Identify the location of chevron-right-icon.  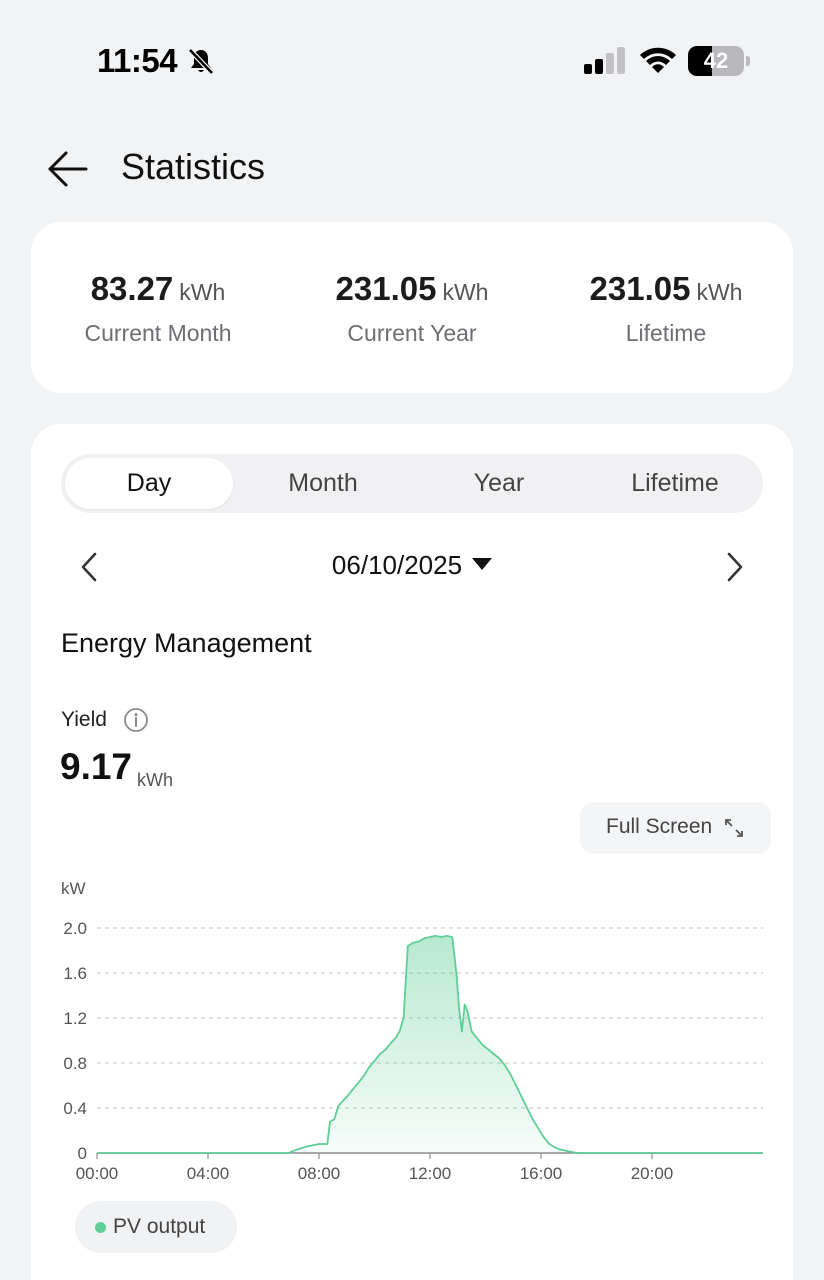
(735, 567).